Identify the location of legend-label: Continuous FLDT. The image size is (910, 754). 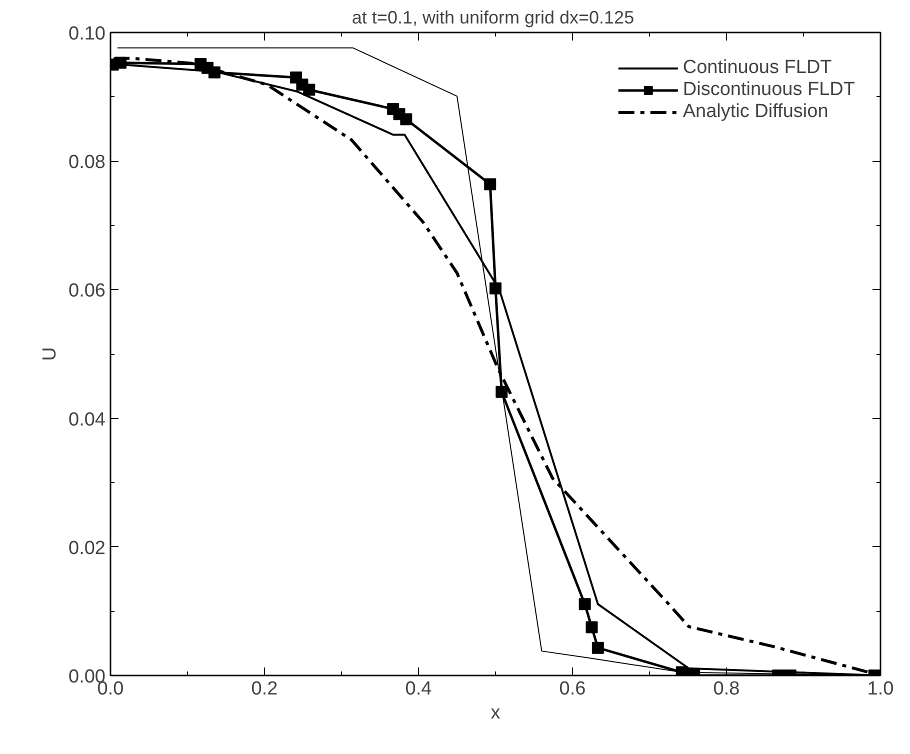
(757, 68).